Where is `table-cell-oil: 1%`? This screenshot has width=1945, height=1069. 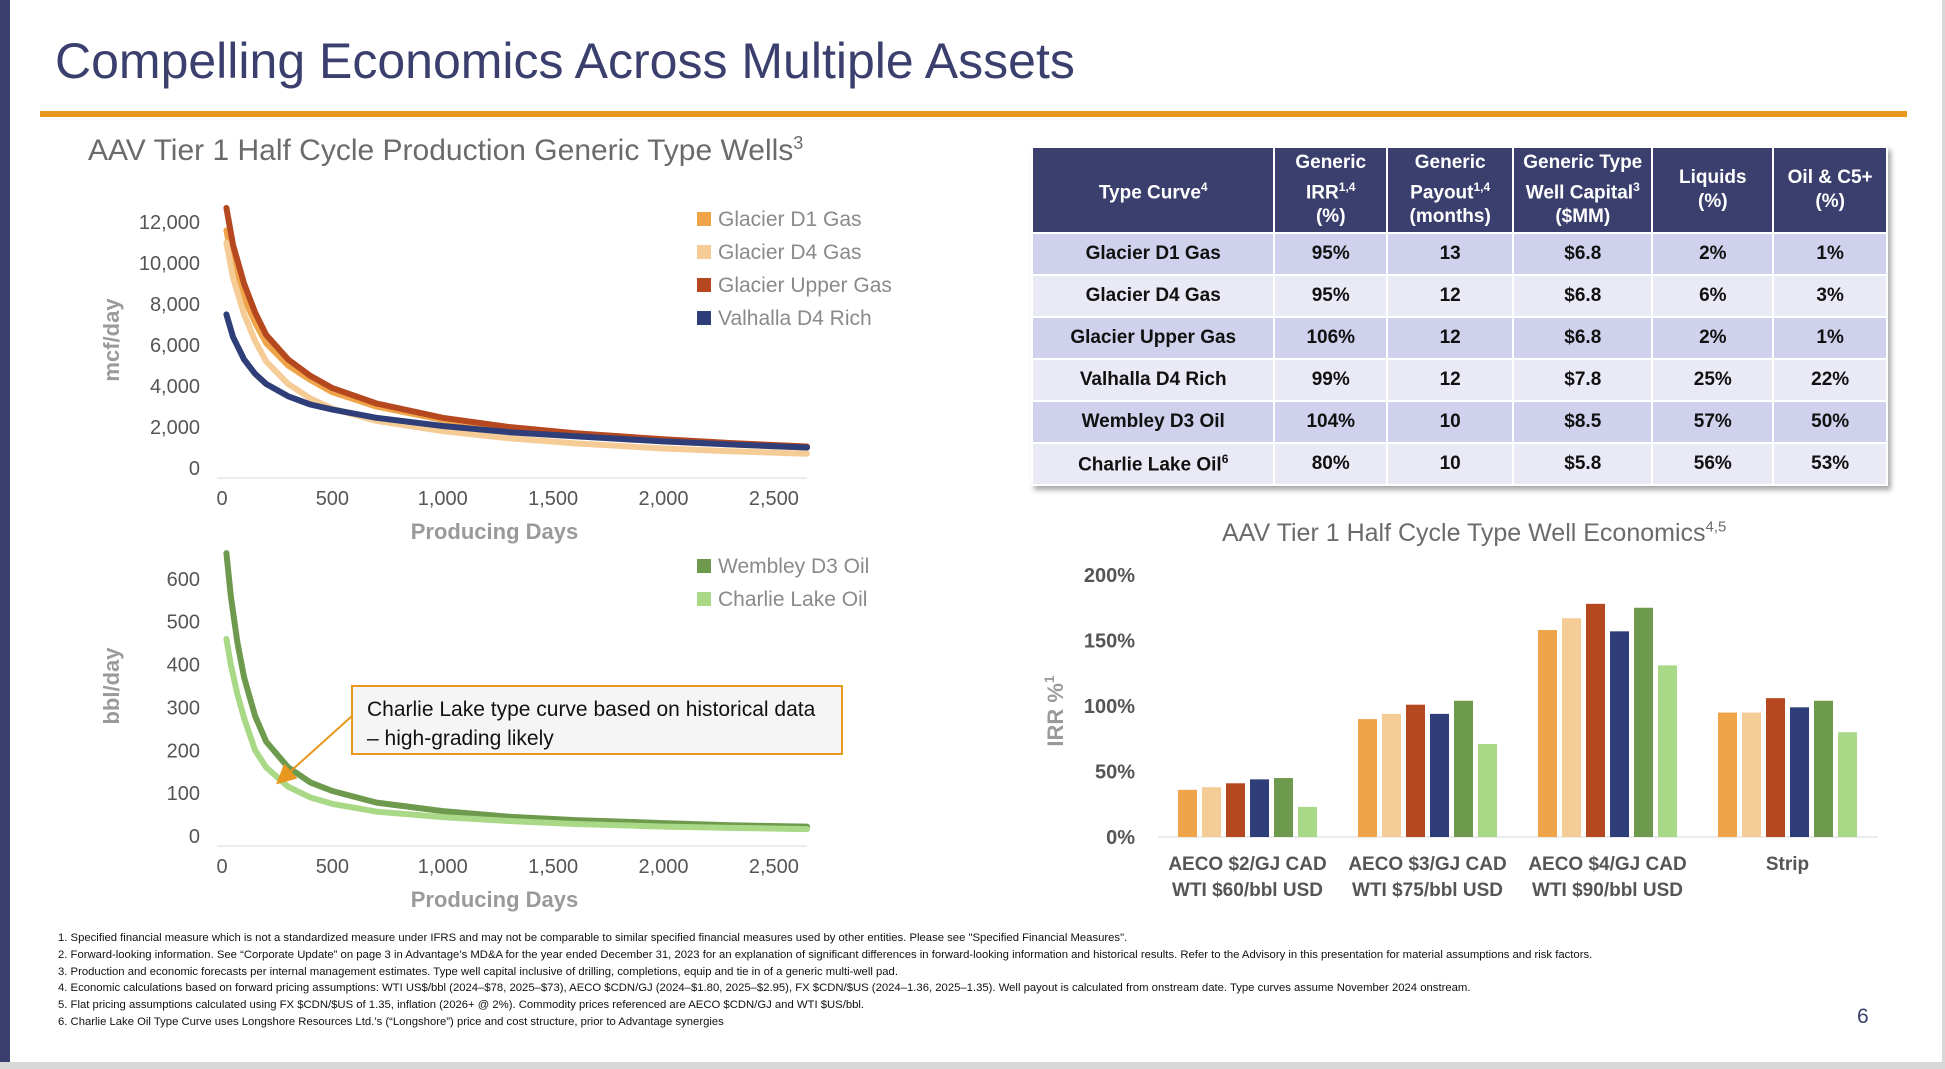
table-cell-oil: 1% is located at coordinates (1830, 338).